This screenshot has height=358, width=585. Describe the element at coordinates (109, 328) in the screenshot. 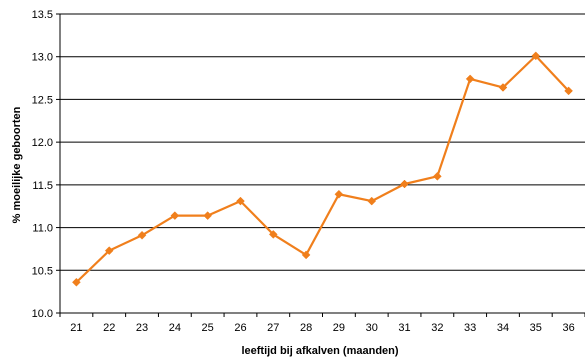

I see `x-tick-label: 22` at that location.